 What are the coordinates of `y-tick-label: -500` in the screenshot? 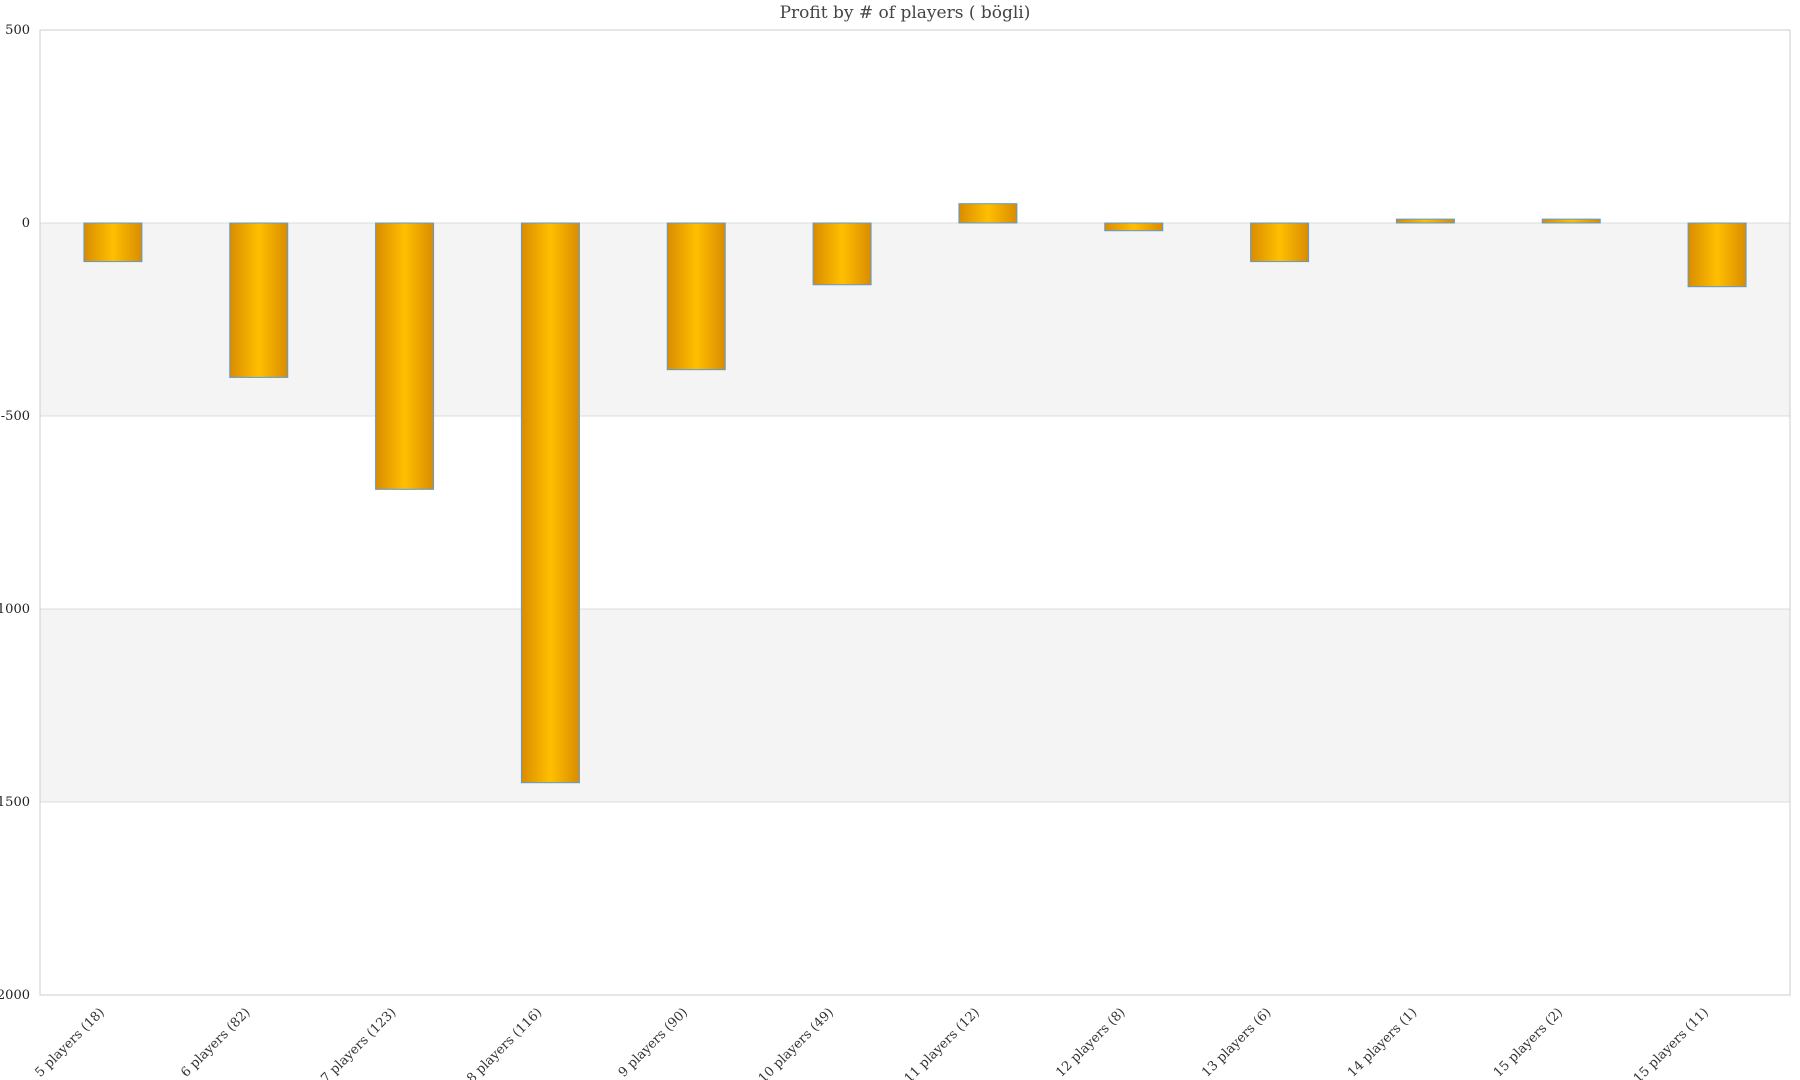 It's located at (15, 416).